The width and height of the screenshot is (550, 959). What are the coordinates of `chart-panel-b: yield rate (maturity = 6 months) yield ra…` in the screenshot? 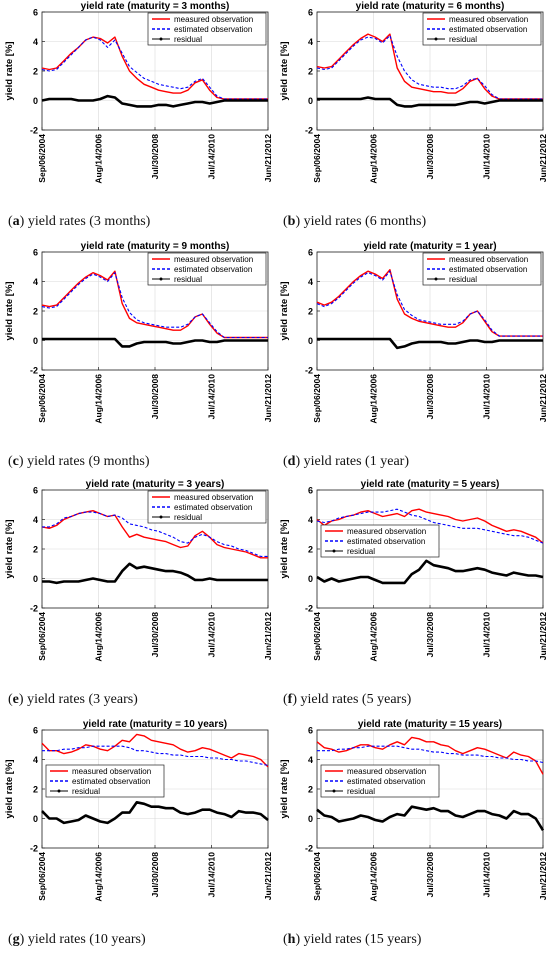 It's located at (412, 120).